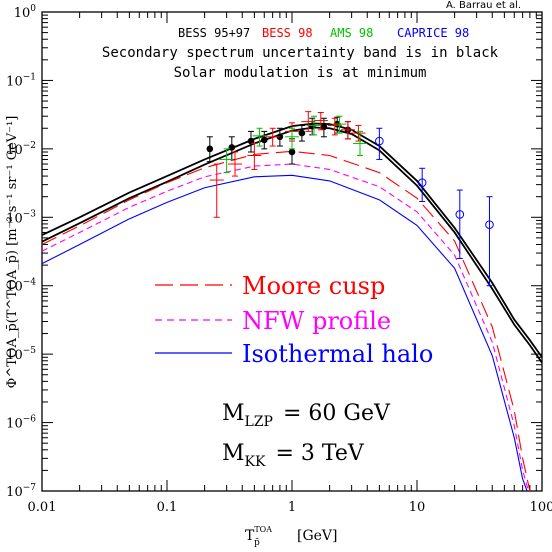  Describe the element at coordinates (21, 354) in the screenshot. I see `y-tick-label: 10⁻⁵` at that location.